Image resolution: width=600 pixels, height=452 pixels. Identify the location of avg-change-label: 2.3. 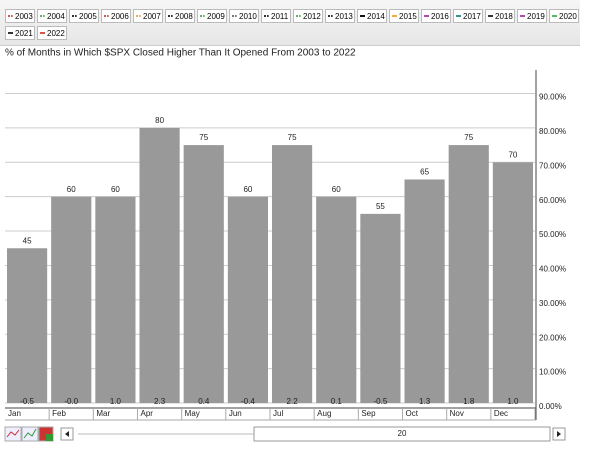
(160, 401).